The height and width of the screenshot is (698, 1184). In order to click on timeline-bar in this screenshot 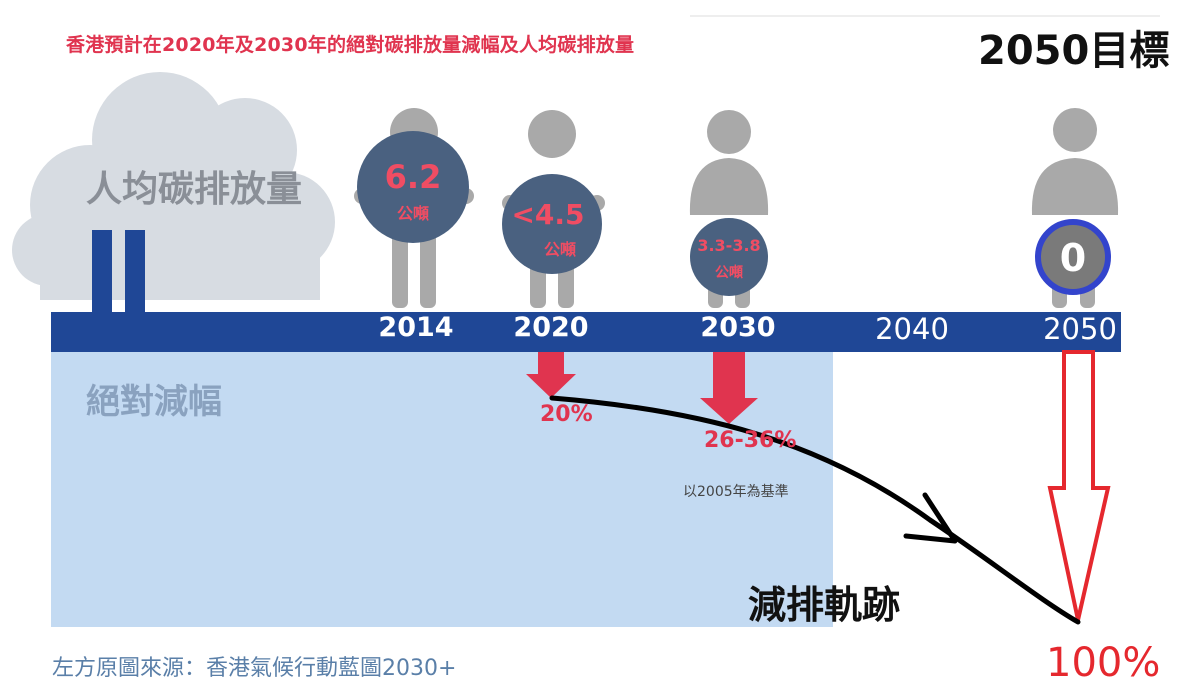, I will do `click(586, 332)`.